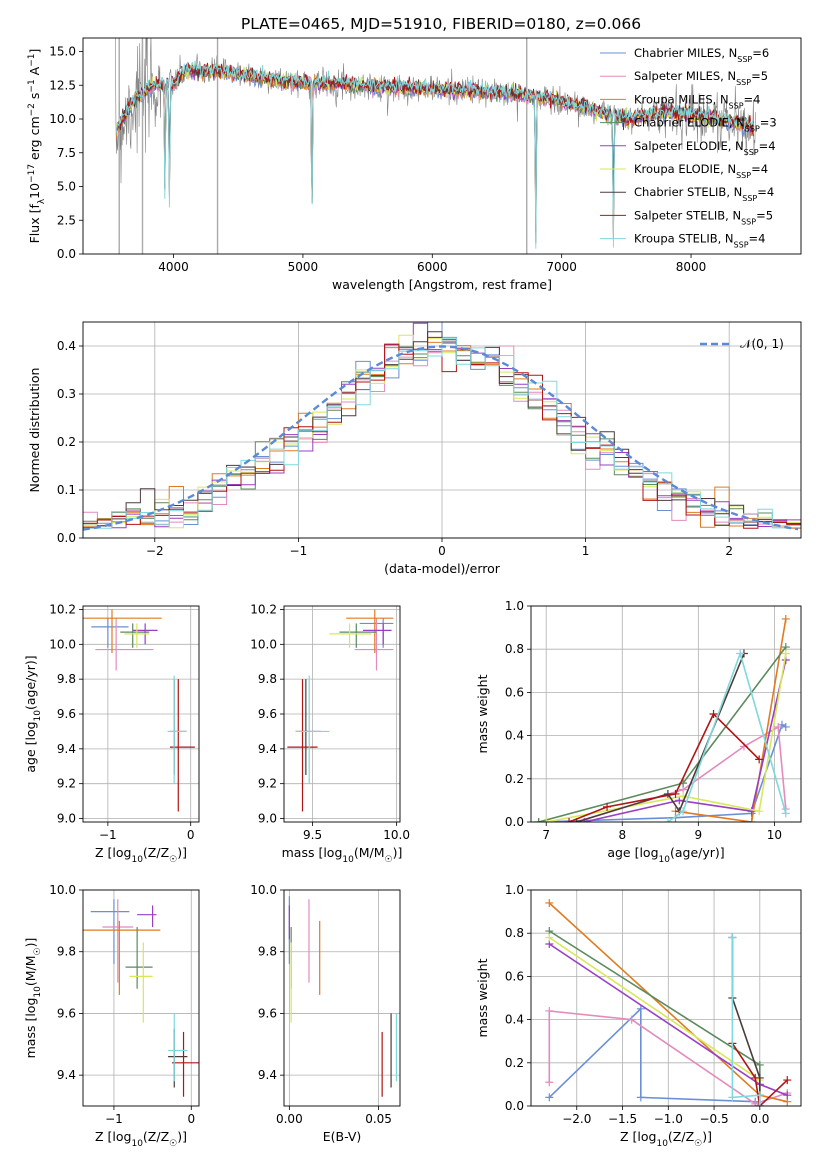 This screenshot has width=819, height=1170. I want to click on x-axis-label: E(B-V), so click(342, 1136).